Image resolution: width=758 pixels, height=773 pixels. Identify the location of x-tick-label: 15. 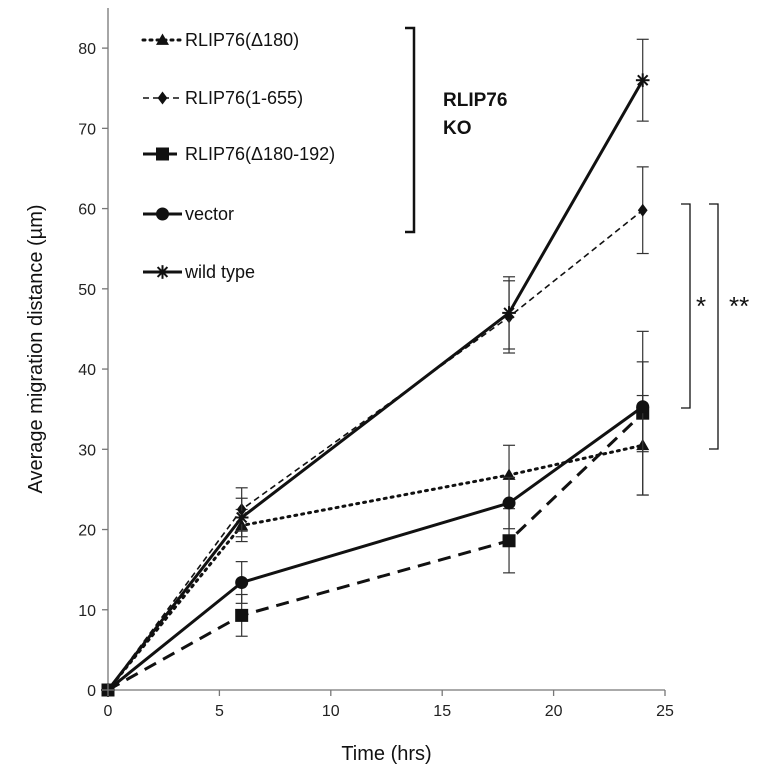
(442, 711).